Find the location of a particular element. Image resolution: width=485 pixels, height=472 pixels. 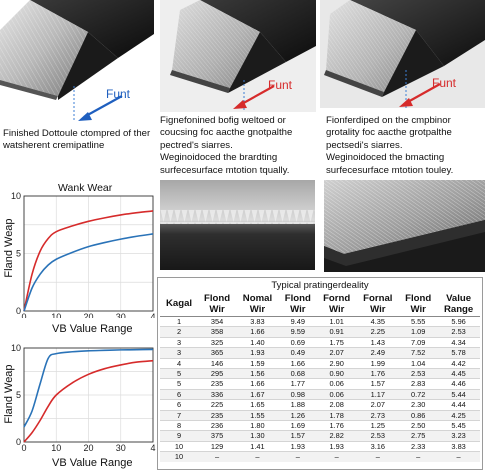

table-cell: 2.73 is located at coordinates (378, 415).